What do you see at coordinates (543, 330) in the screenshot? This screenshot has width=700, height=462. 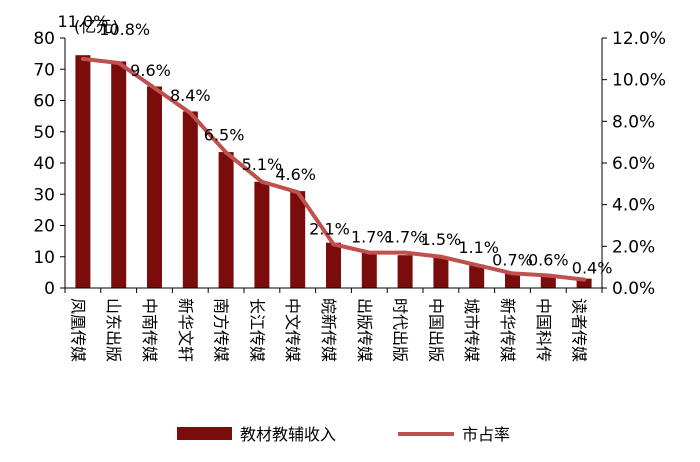 I see `category-label: 中国科传` at bounding box center [543, 330].